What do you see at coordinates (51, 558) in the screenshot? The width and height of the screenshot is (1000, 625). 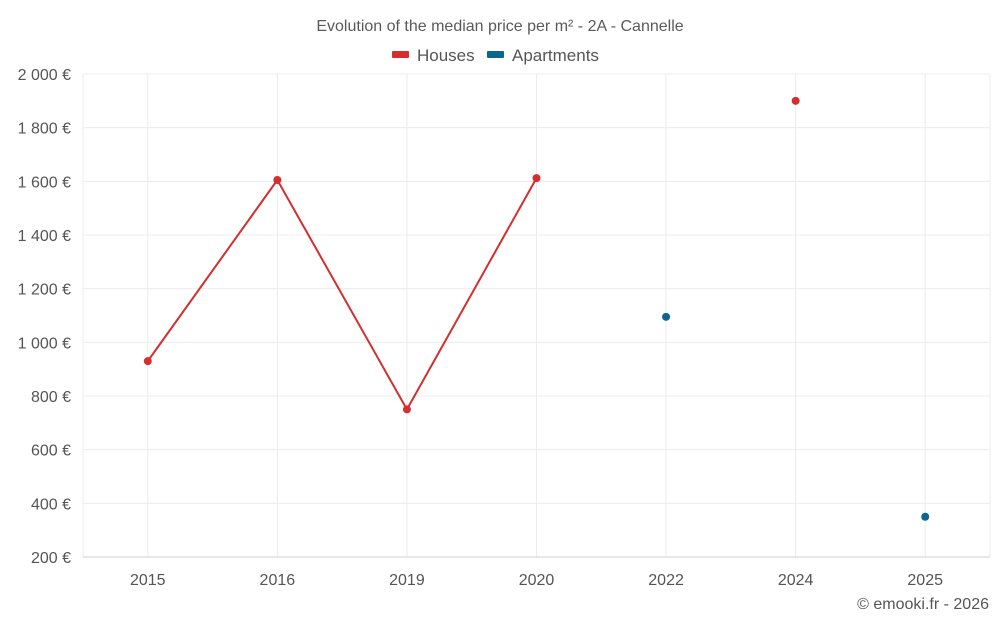 I see `y-tick-label: 200 €` at bounding box center [51, 558].